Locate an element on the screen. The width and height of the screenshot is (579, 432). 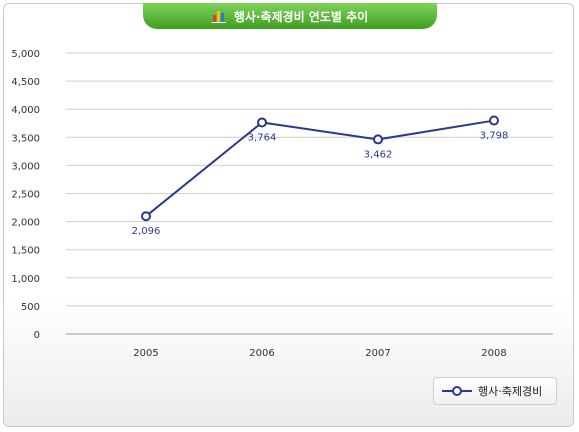
x-tick-label: 2006 is located at coordinates (261, 353).